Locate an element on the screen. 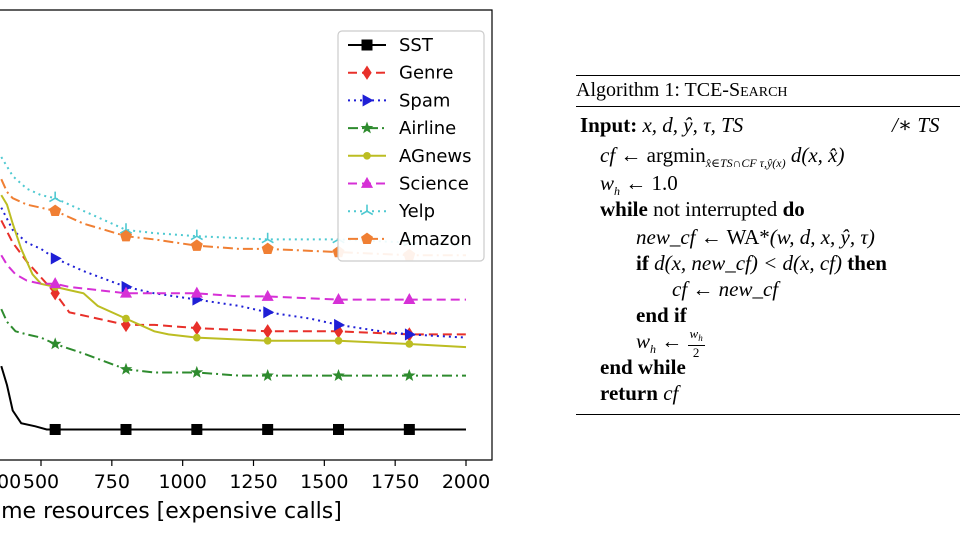 The width and height of the screenshot is (960, 540). algorithm-wh-init-line: wh ← 1.0 is located at coordinates (639, 187).